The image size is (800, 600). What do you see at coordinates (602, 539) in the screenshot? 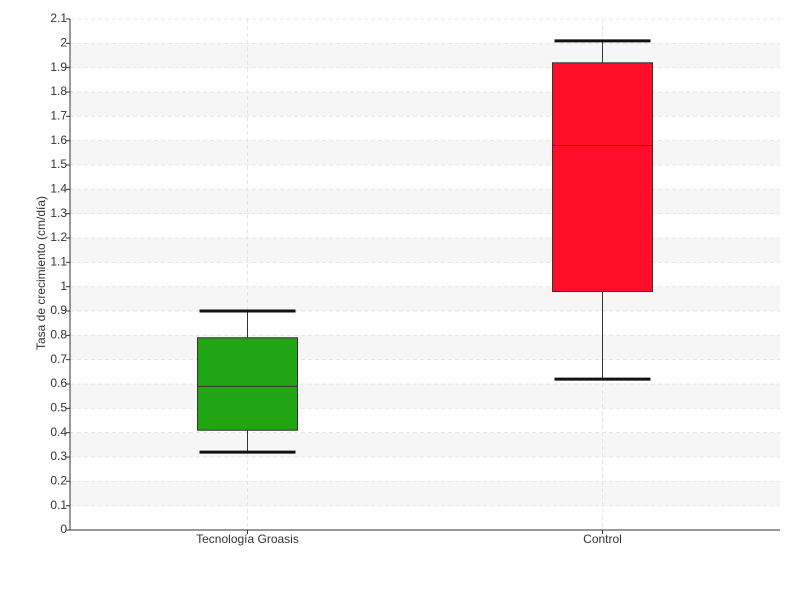
I see `x-tick-label: Control` at bounding box center [602, 539].